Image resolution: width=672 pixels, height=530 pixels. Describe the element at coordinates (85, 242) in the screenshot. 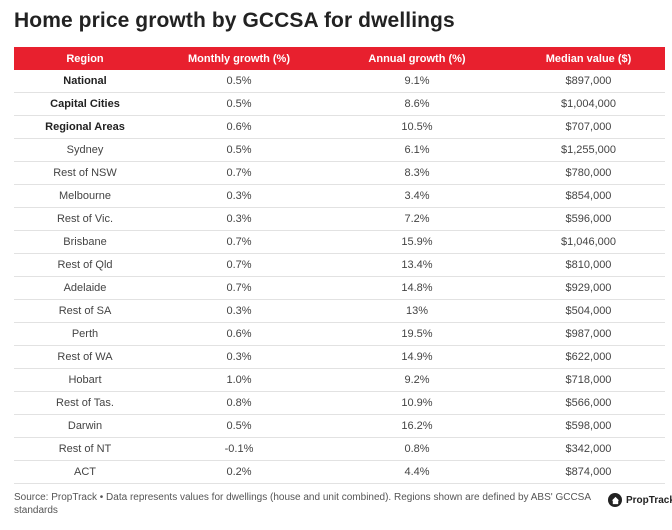

I see `cell-region: Brisbane` at that location.